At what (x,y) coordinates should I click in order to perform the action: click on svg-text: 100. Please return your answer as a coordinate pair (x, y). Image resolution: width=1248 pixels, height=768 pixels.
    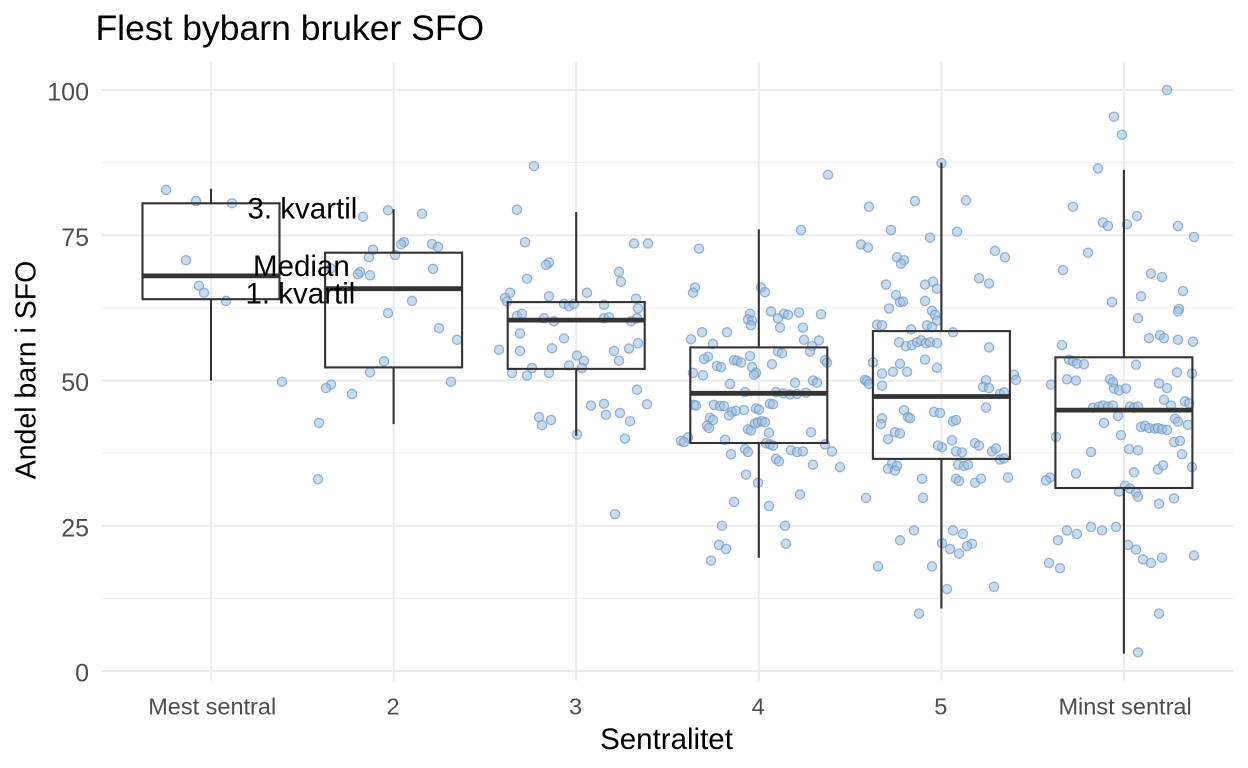
    Looking at the image, I should click on (68, 93).